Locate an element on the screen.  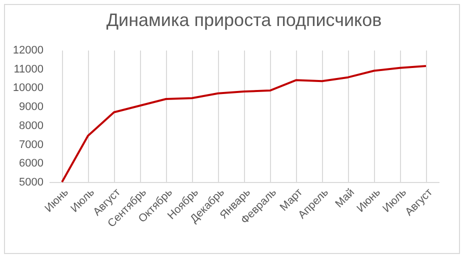
y-tick-label: 9000 is located at coordinates (31, 107).